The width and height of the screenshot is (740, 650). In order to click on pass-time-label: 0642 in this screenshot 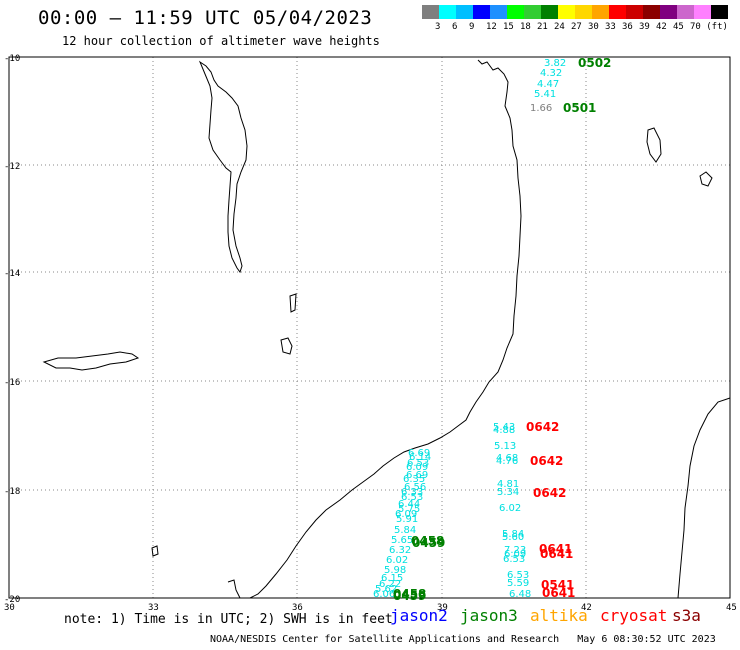, I will do `click(542, 427)`.